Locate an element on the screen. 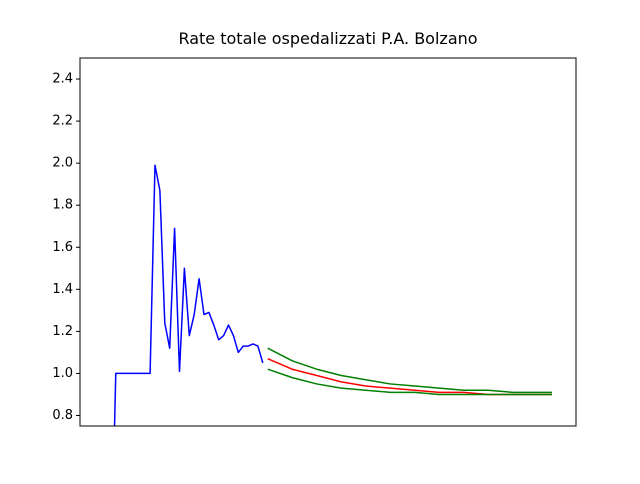 This screenshot has height=484, width=640. y-tick-label: 1.2 is located at coordinates (62, 331).